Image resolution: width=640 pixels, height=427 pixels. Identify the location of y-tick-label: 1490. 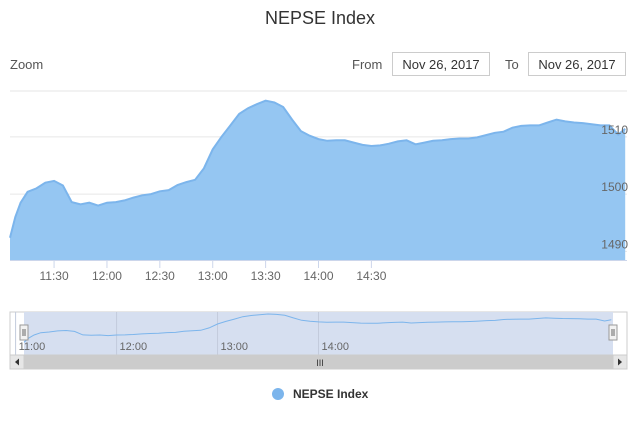
(614, 244).